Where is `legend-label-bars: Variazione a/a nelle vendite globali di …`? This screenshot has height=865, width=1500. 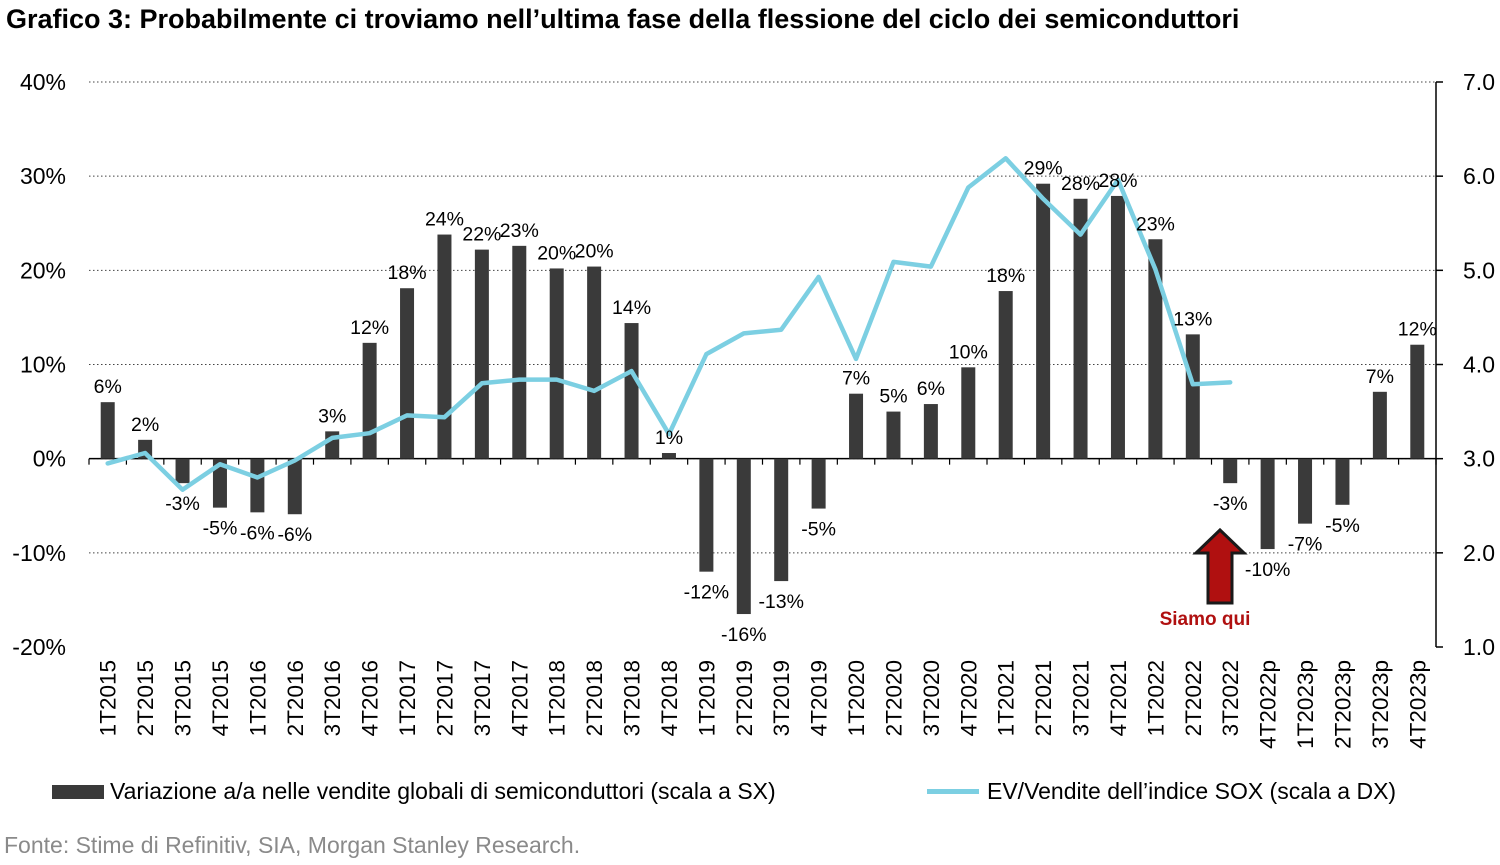 legend-label-bars: Variazione a/a nelle vendite globali di … is located at coordinates (443, 791).